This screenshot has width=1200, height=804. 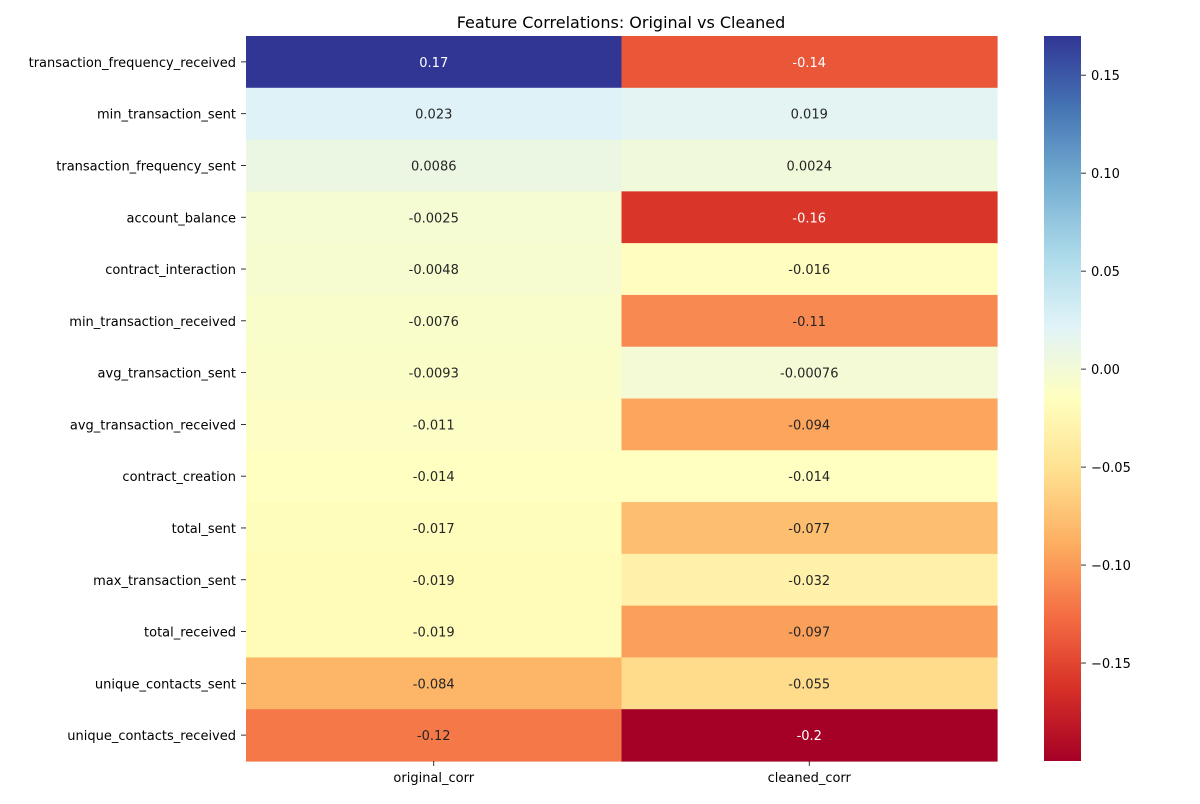 I want to click on cell-value-label: -0.016, so click(x=809, y=270).